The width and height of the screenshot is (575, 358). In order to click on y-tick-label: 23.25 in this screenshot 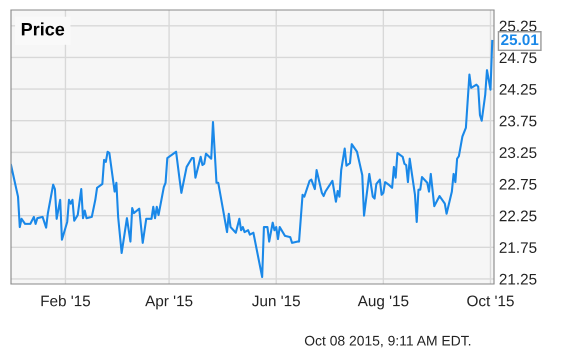, I will do `click(518, 152)`.